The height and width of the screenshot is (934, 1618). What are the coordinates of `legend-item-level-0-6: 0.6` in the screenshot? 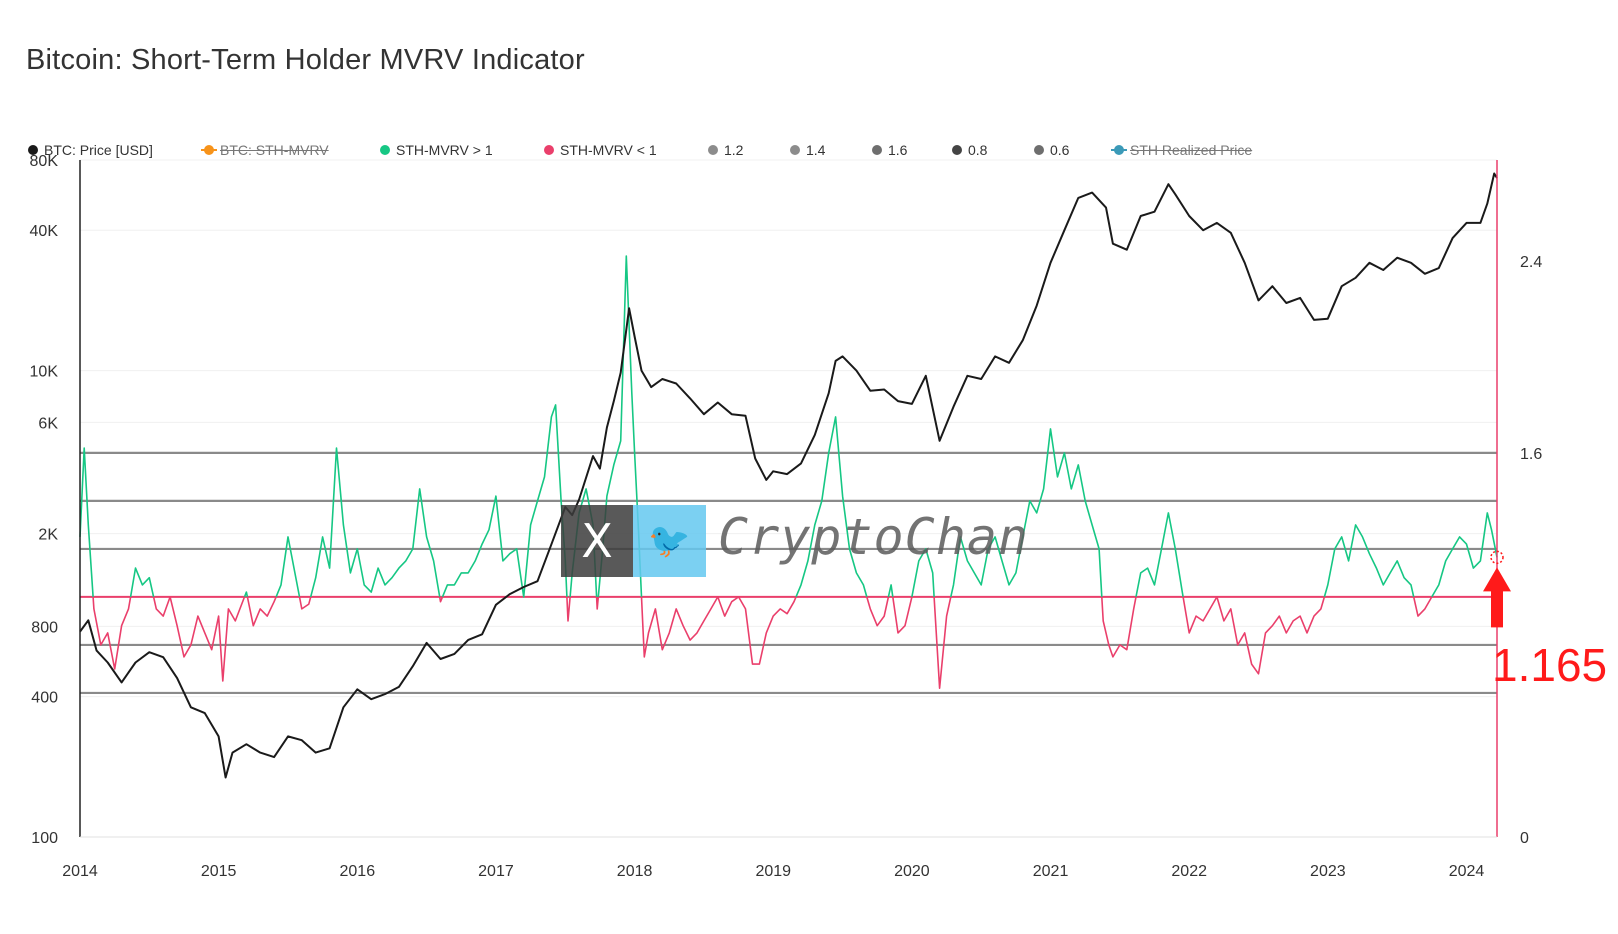 It's located at (1051, 150).